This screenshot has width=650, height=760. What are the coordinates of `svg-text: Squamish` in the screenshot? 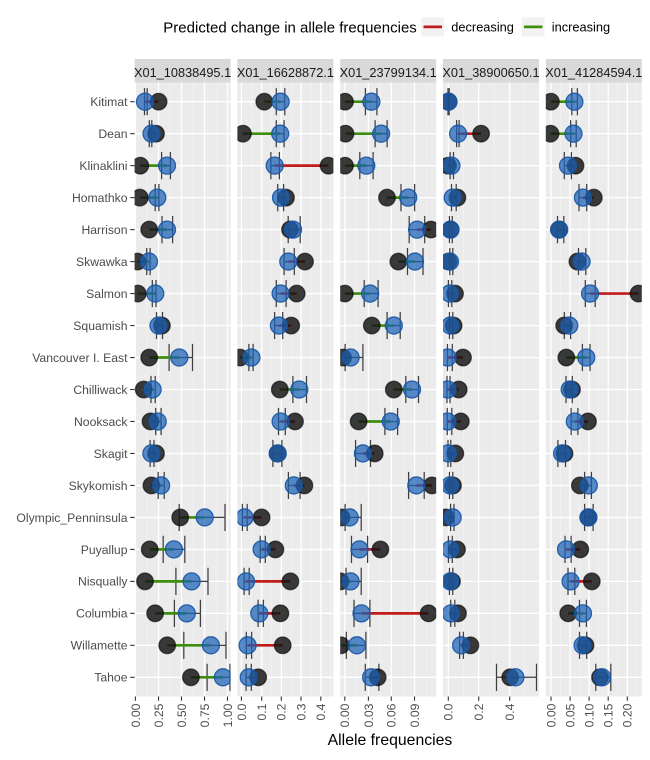 It's located at (100, 326).